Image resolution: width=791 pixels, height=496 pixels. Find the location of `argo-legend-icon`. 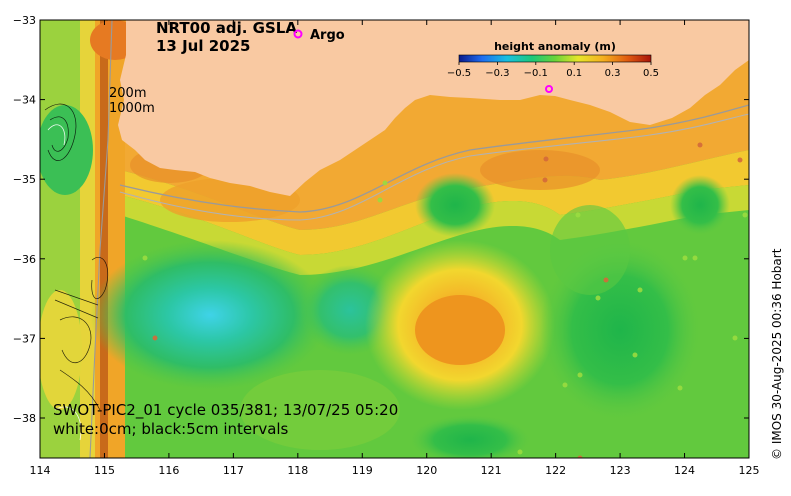

argo-legend-icon is located at coordinates (298, 34).